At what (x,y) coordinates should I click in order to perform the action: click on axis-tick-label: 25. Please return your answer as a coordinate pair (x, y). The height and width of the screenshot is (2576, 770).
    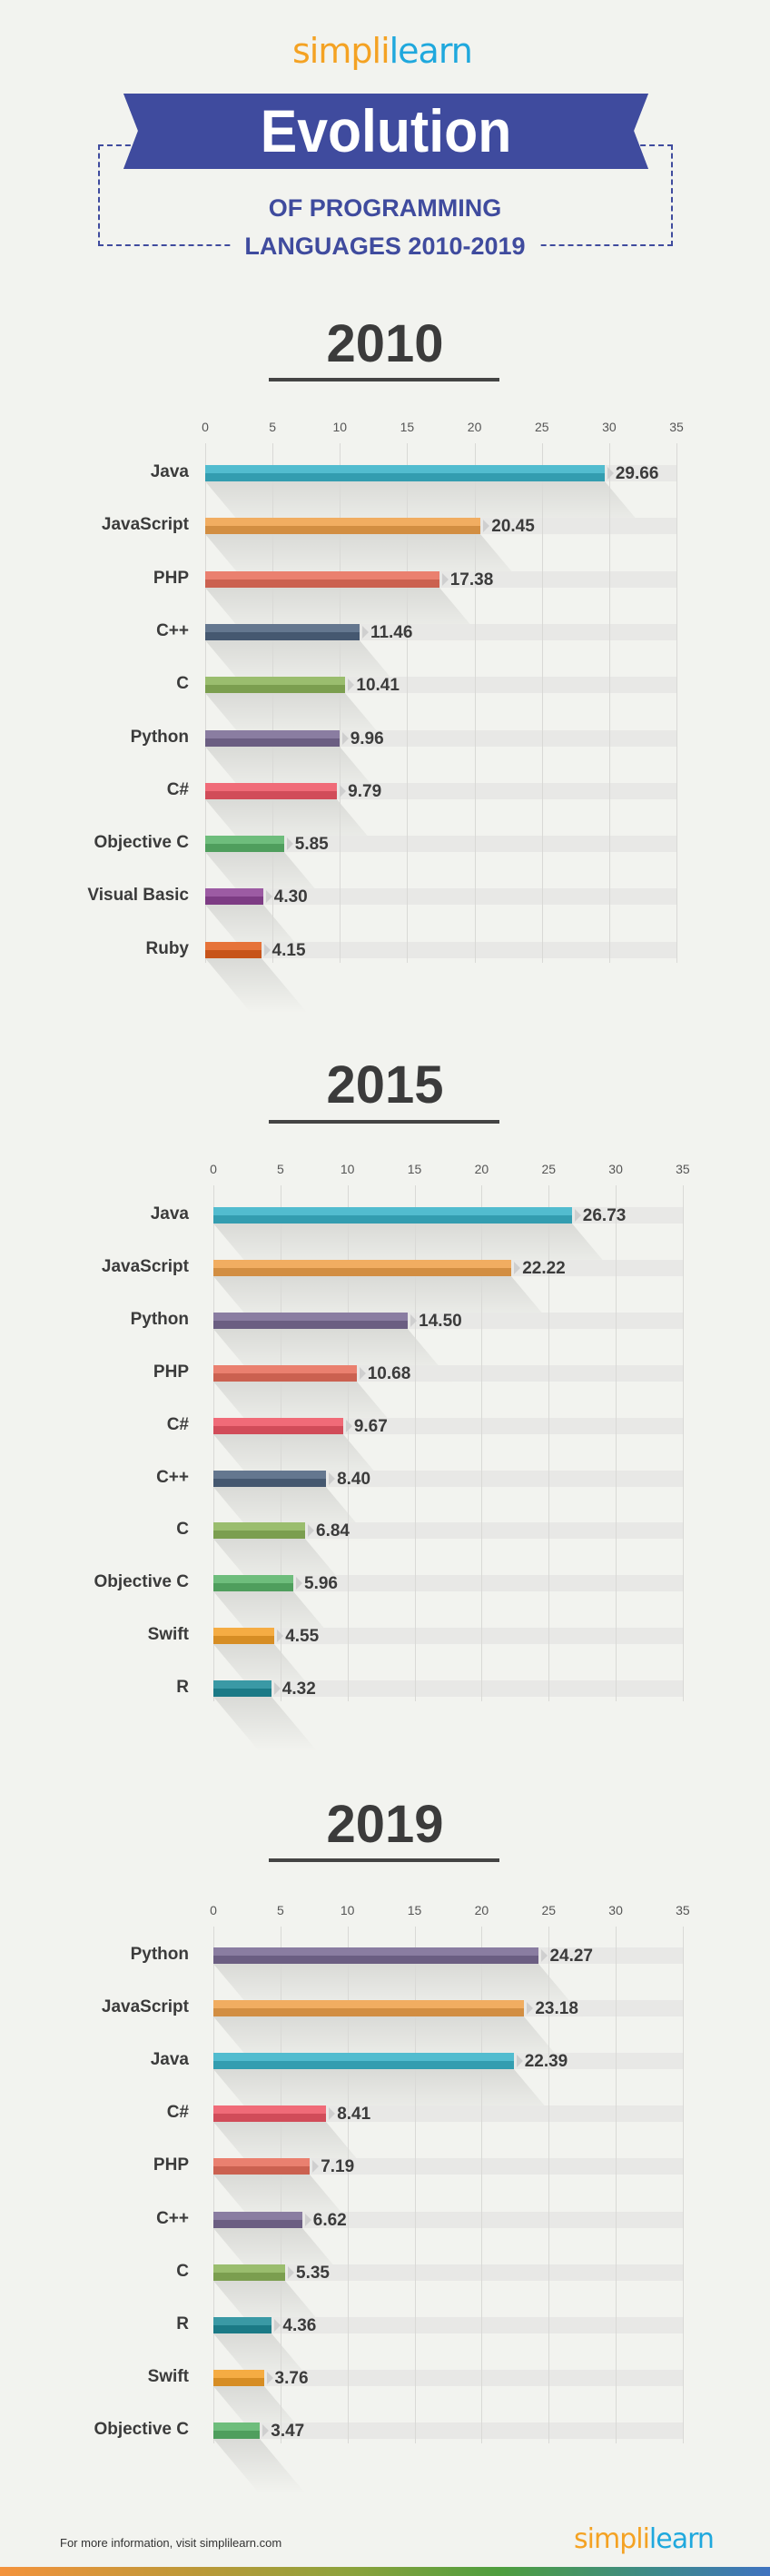
    Looking at the image, I should click on (549, 1169).